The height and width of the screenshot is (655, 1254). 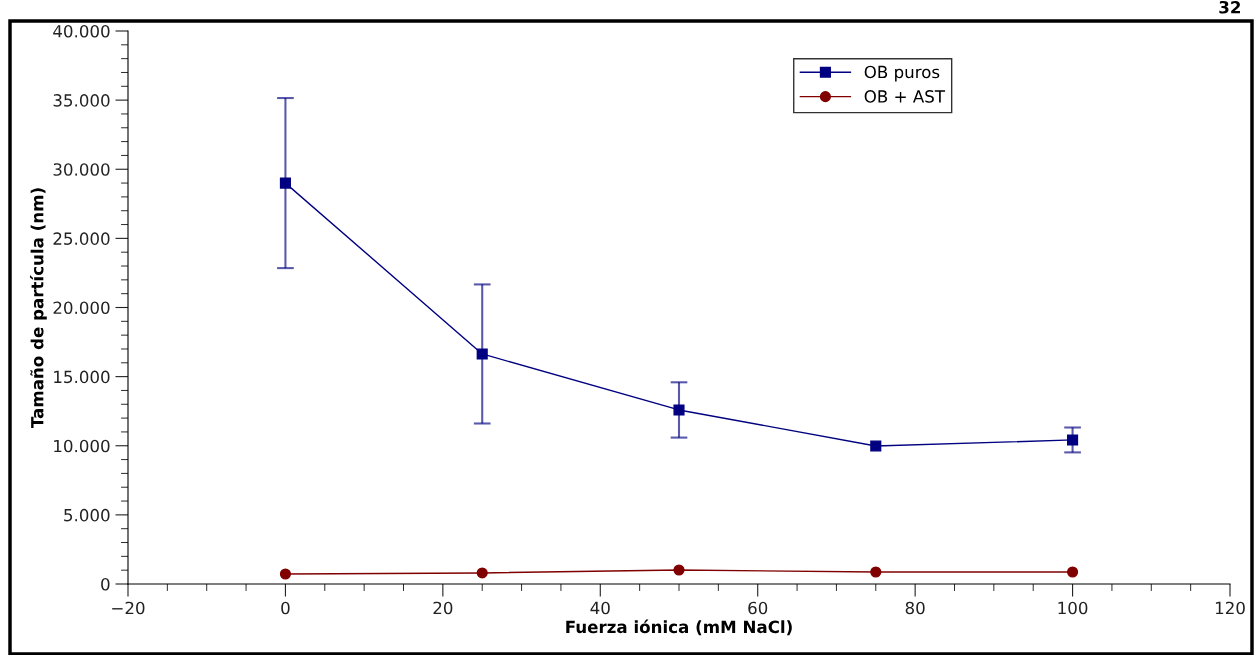 What do you see at coordinates (81, 100) in the screenshot?
I see `y-tick-label: 35.000` at bounding box center [81, 100].